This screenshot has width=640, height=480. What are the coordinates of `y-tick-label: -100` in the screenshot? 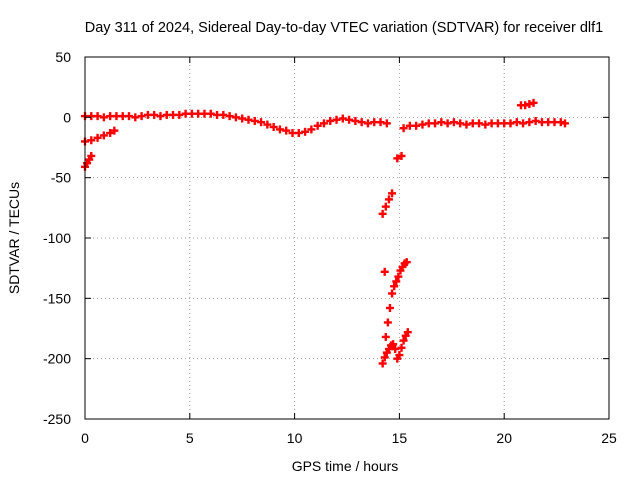 It's located at (57, 238).